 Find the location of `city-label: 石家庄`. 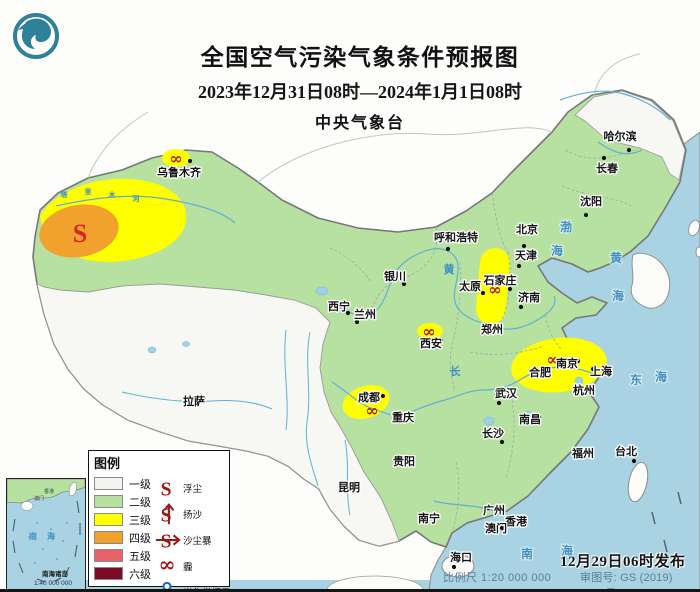

city-label: 石家庄 is located at coordinates (500, 280).